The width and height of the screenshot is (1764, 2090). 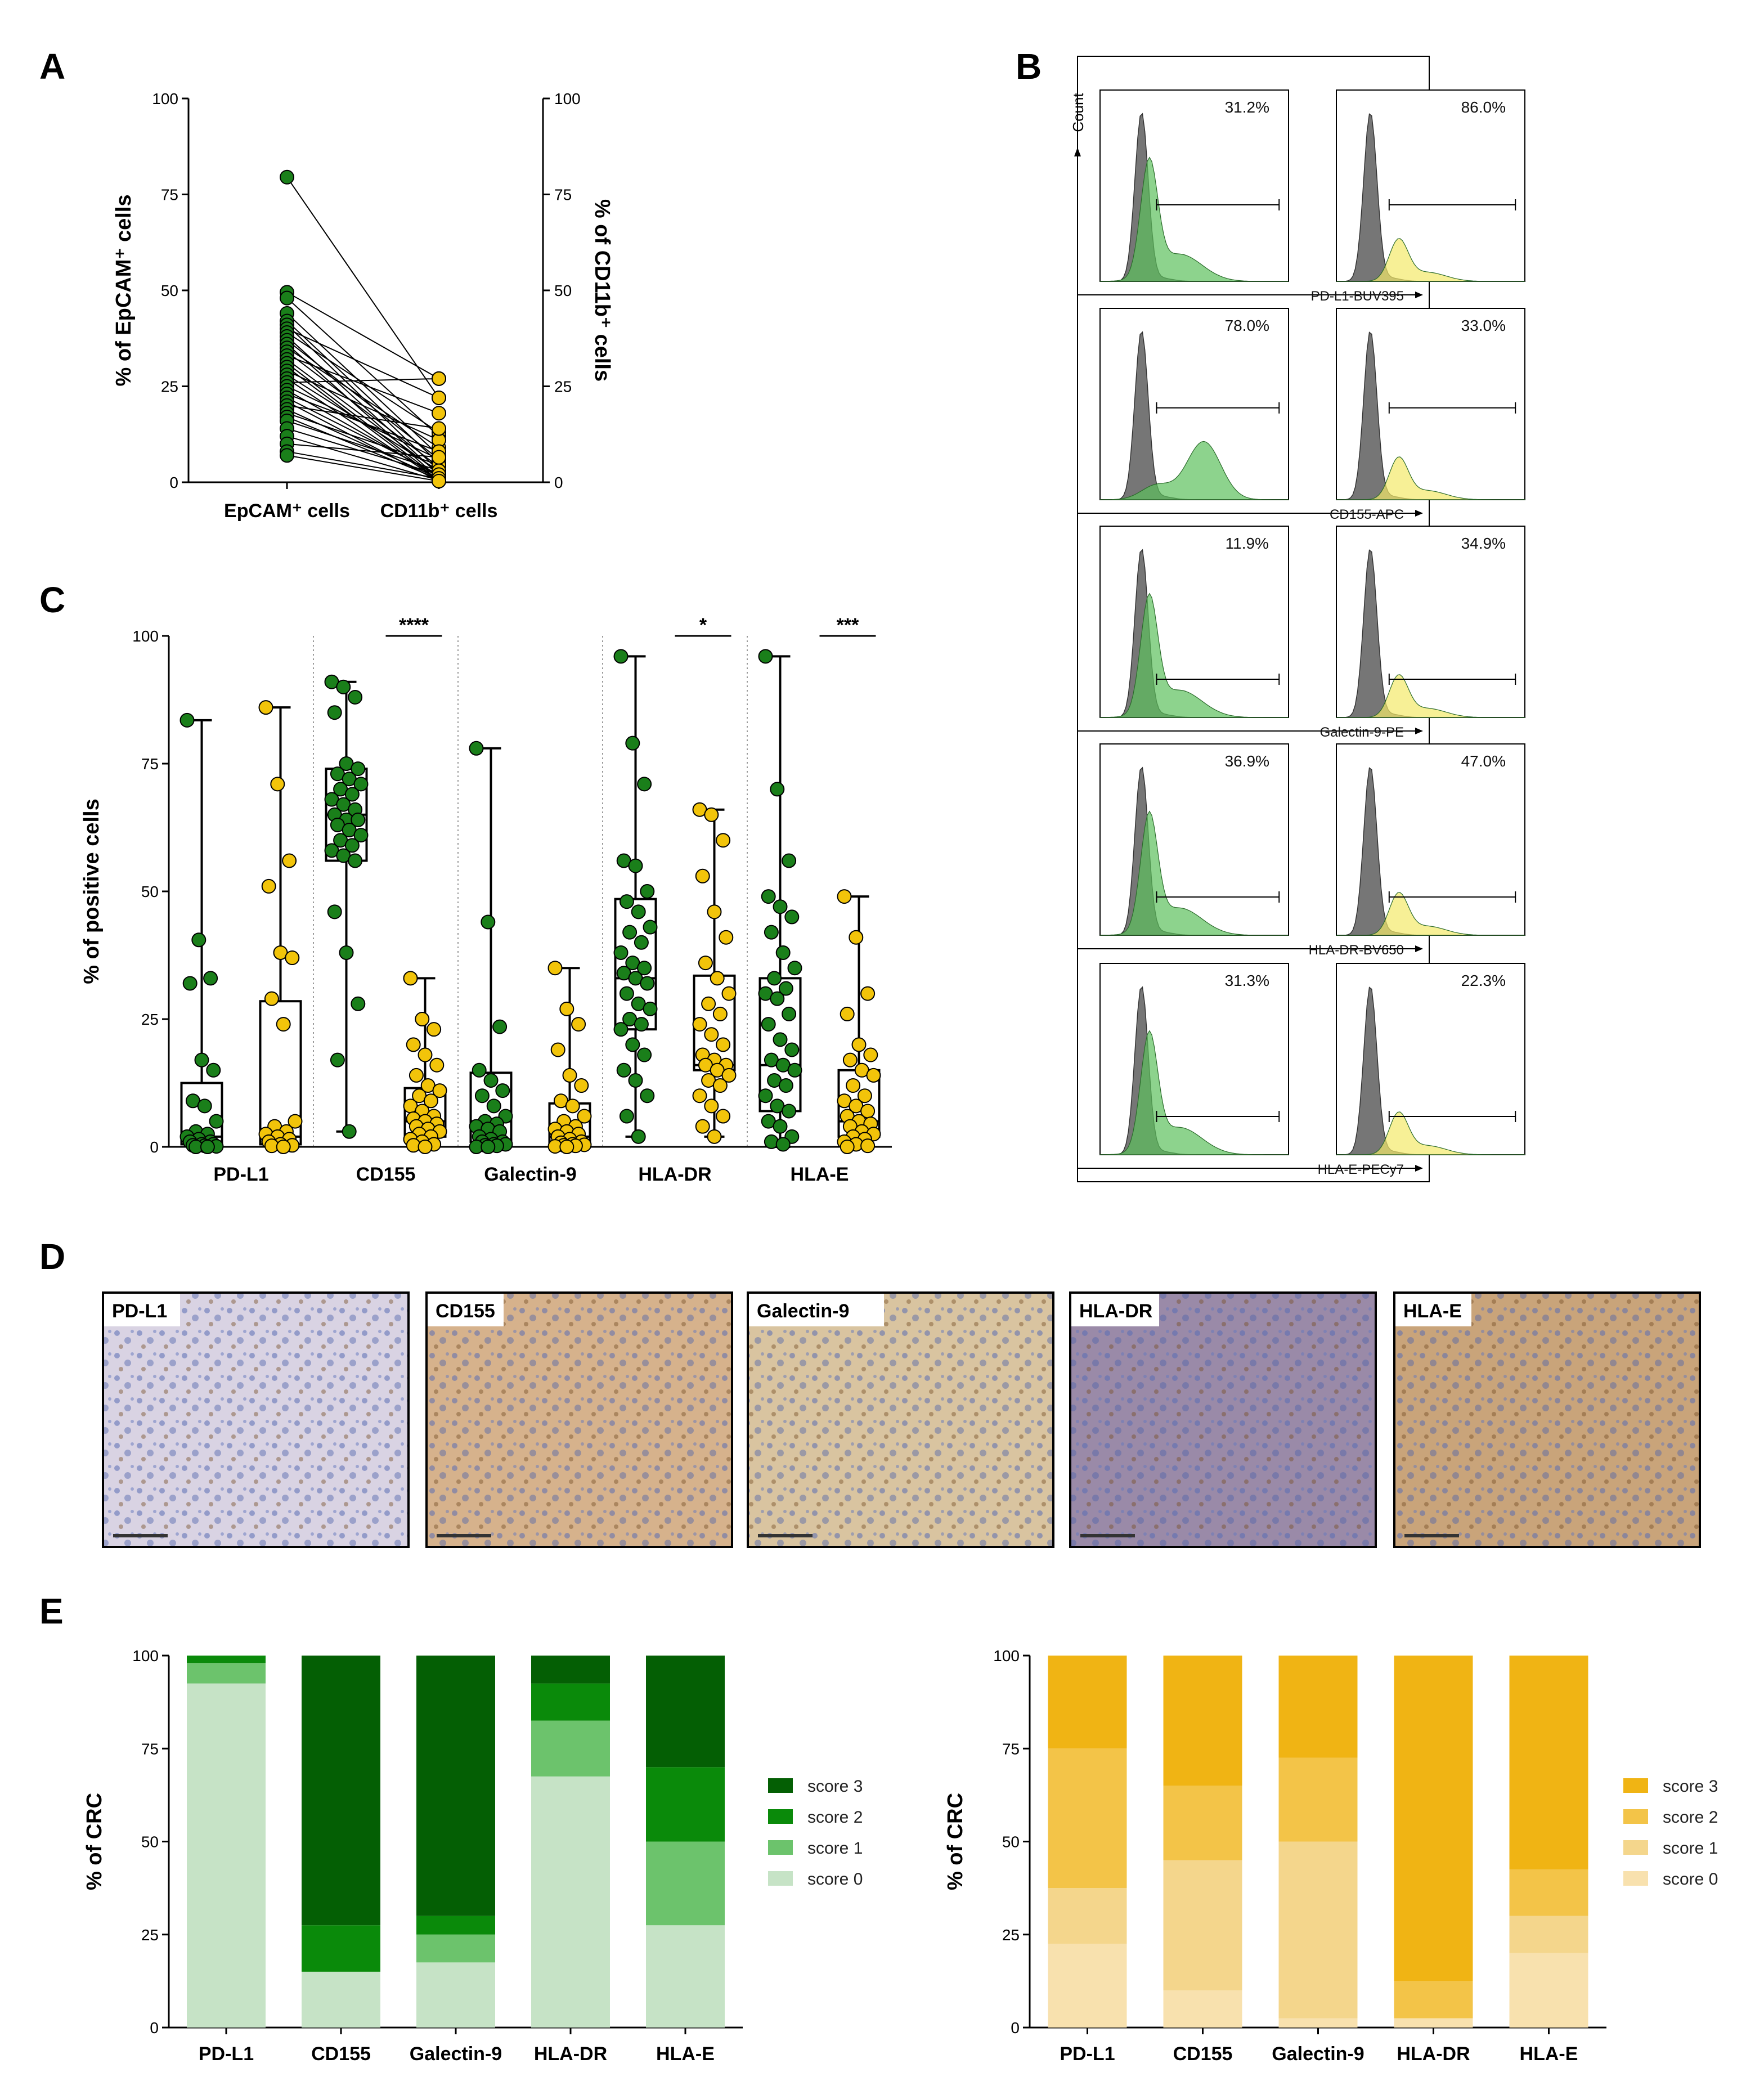 What do you see at coordinates (287, 511) in the screenshot?
I see `x-category-label: EpCAM⁺ cells` at bounding box center [287, 511].